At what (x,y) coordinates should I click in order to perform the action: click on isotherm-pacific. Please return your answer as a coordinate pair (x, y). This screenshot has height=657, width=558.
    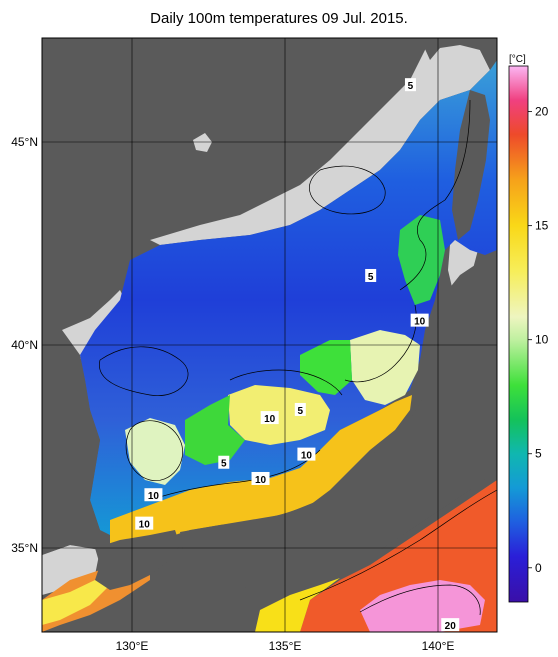
    Looking at the image, I should click on (398, 545).